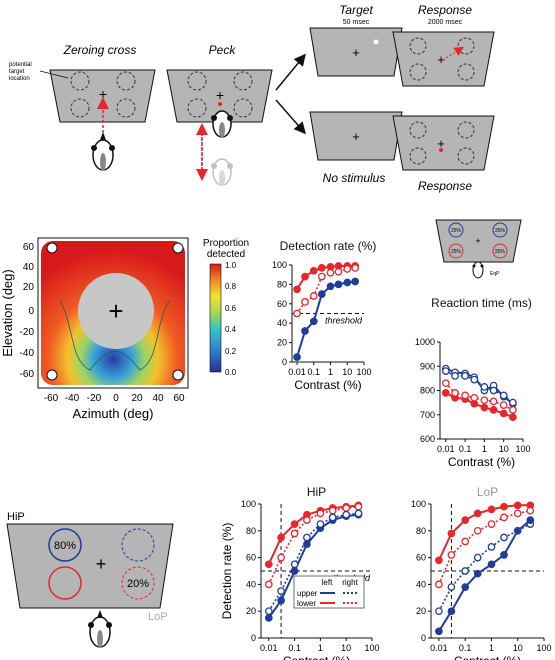 The image size is (555, 660). I want to click on eqp-screen, so click(478, 241).